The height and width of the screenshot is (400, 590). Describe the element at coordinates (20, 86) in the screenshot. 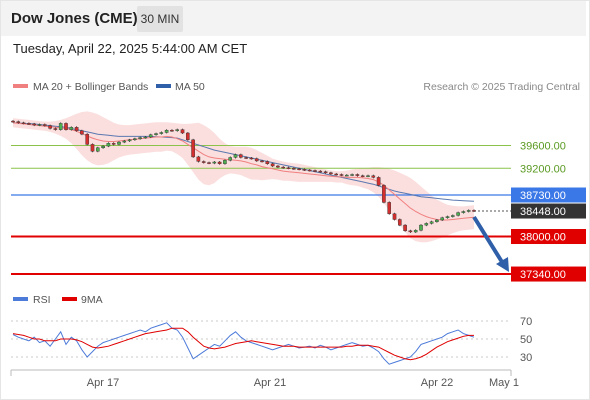

I see `ma20-legend-swatch` at that location.